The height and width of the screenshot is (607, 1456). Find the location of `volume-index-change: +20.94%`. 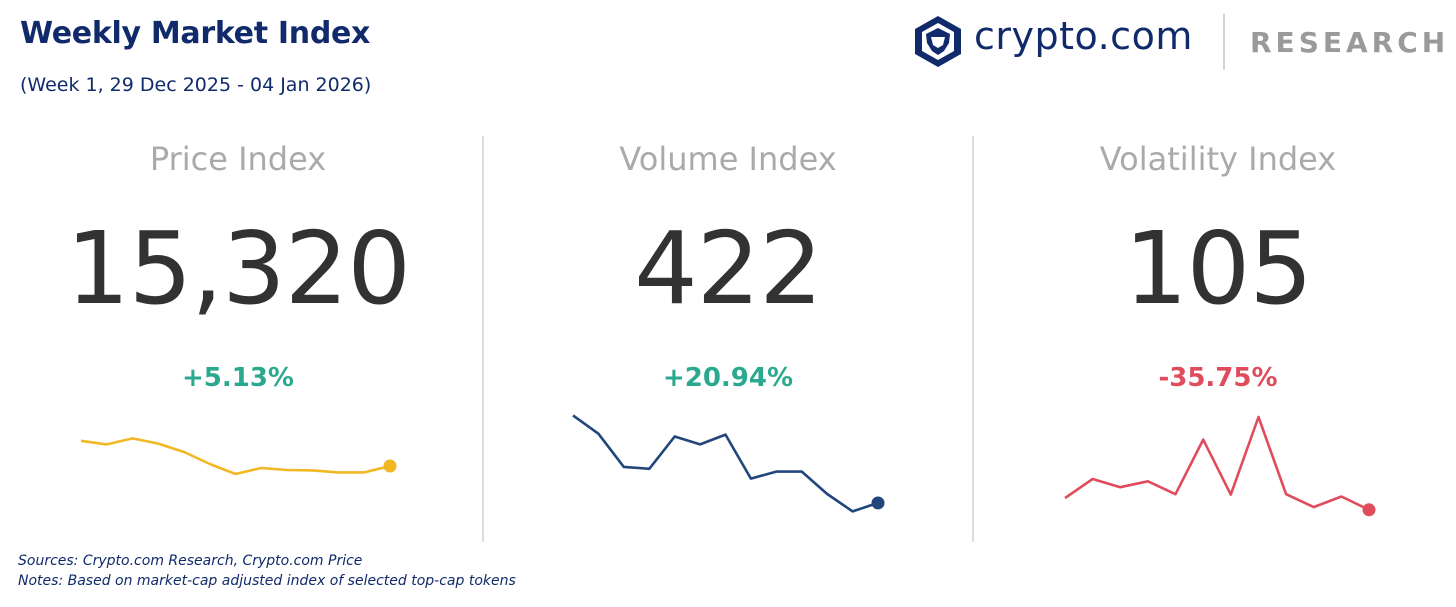

volume-index-change: +20.94% is located at coordinates (728, 378).